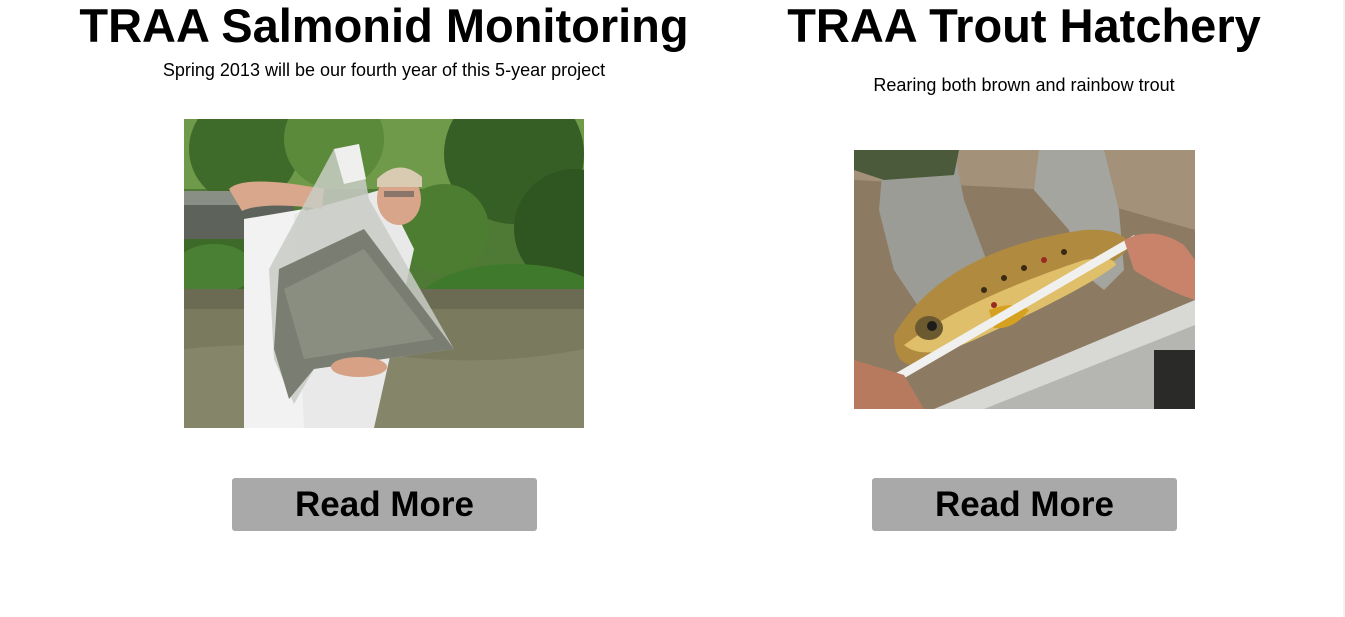 The image size is (1345, 617). What do you see at coordinates (1024, 85) in the screenshot?
I see `card-subtitle: Rearing both brown and rainbow trout` at bounding box center [1024, 85].